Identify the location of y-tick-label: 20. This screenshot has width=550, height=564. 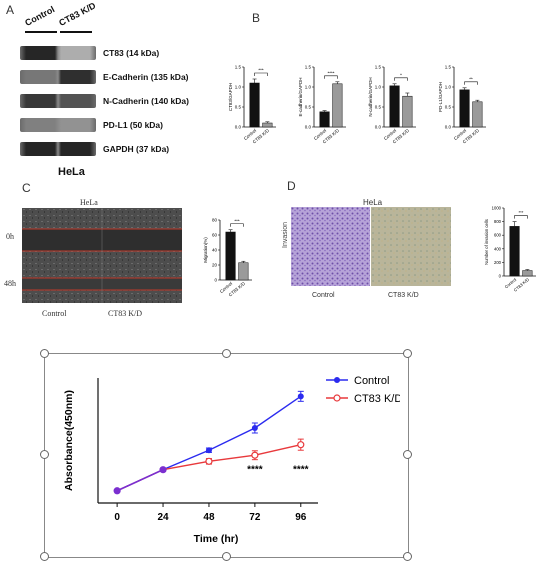
(215, 265).